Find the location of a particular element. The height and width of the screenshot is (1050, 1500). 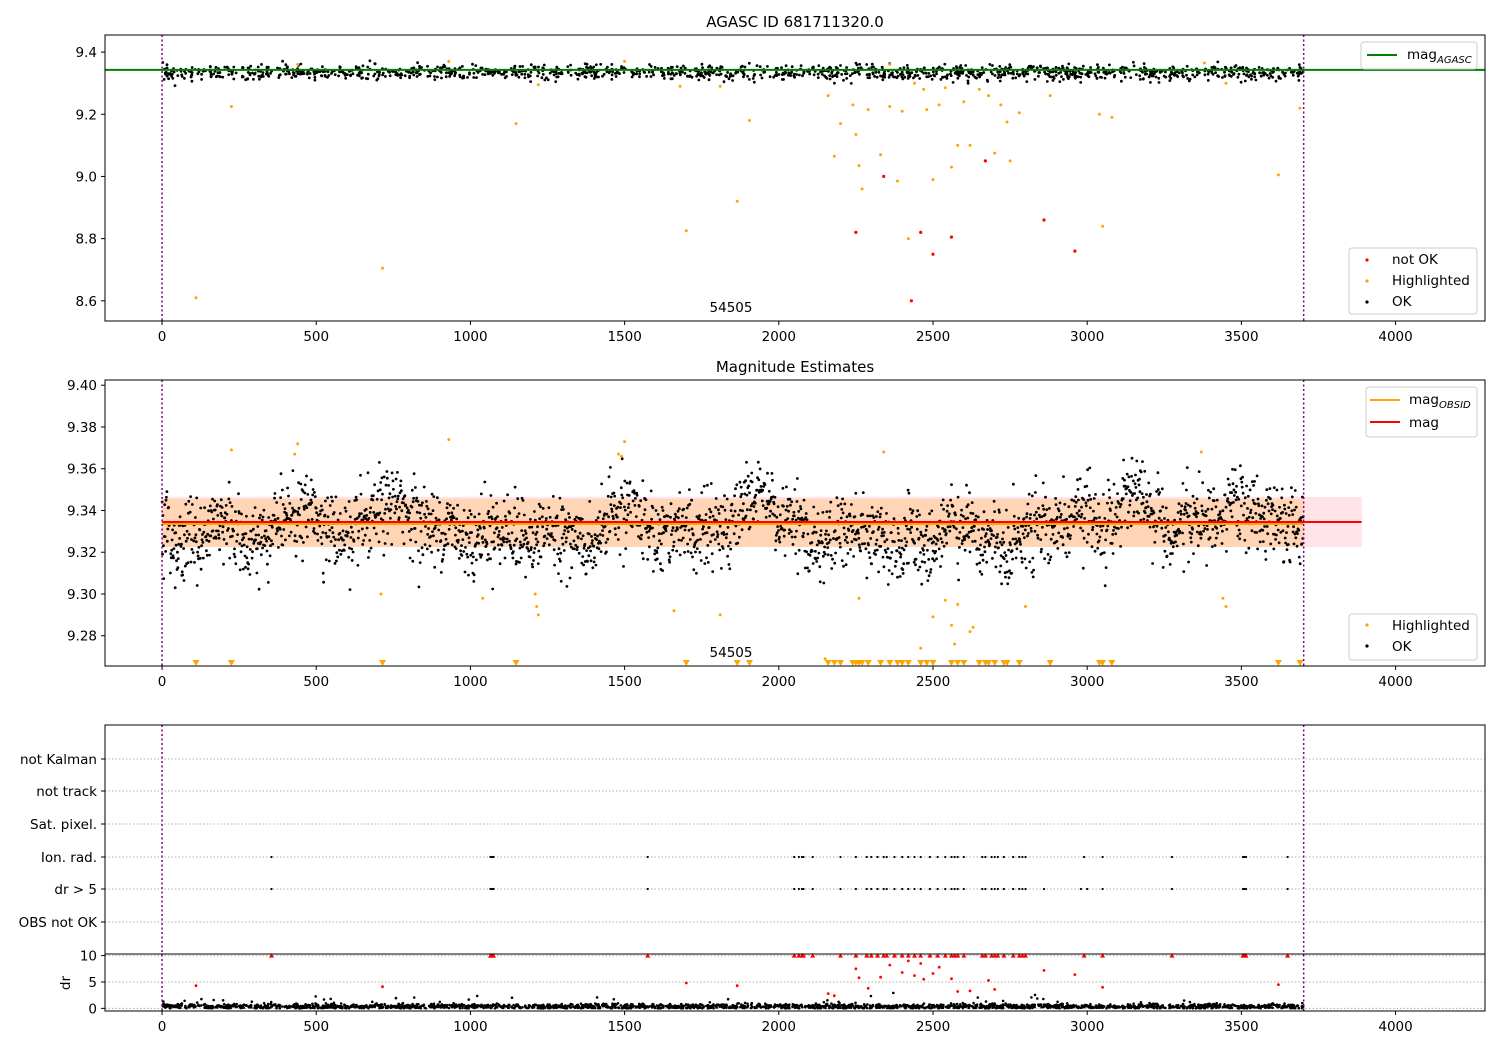

flag-row-label: Ion. rad. is located at coordinates (69, 858).